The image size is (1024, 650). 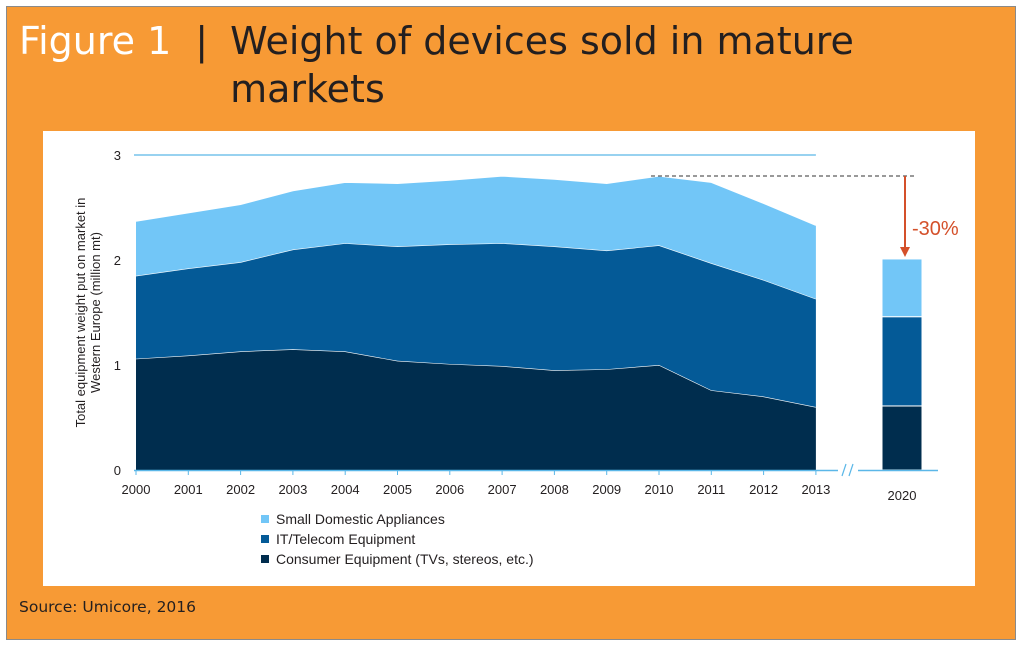 I want to click on forecast-bar, so click(x=902, y=364).